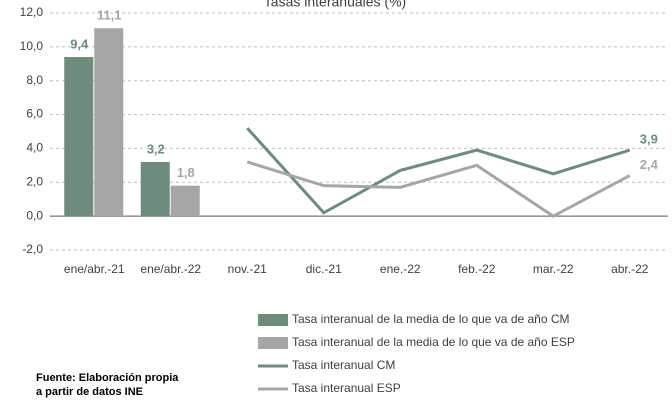  I want to click on data-label: 1,8, so click(186, 172).